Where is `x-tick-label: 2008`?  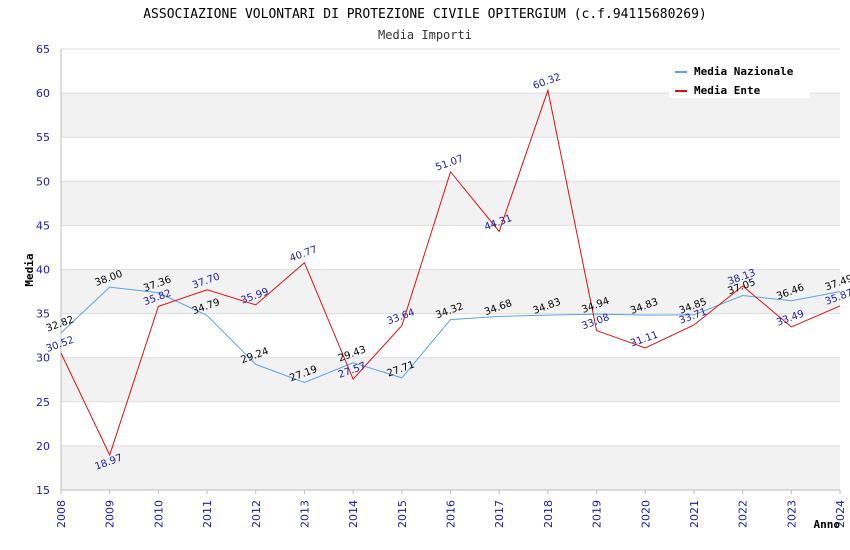 x-tick-label: 2008 is located at coordinates (61, 514).